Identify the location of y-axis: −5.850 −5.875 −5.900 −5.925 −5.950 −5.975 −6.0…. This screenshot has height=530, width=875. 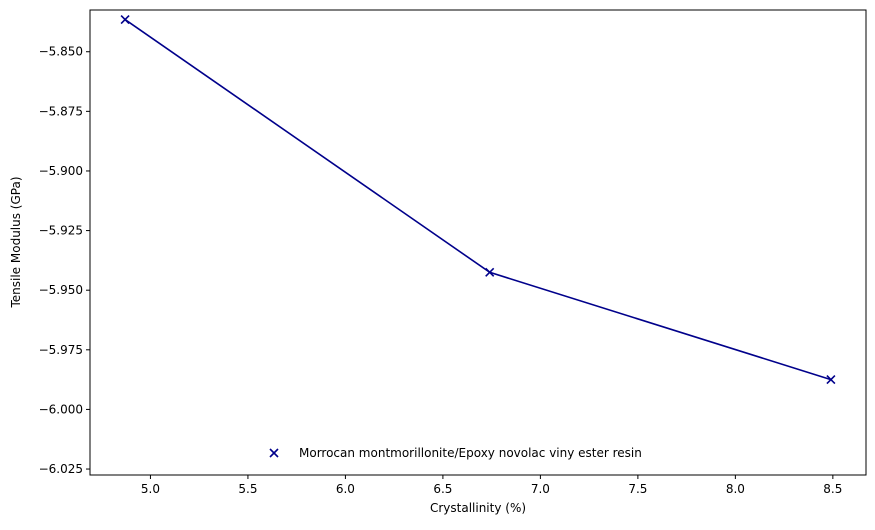
(64, 260).